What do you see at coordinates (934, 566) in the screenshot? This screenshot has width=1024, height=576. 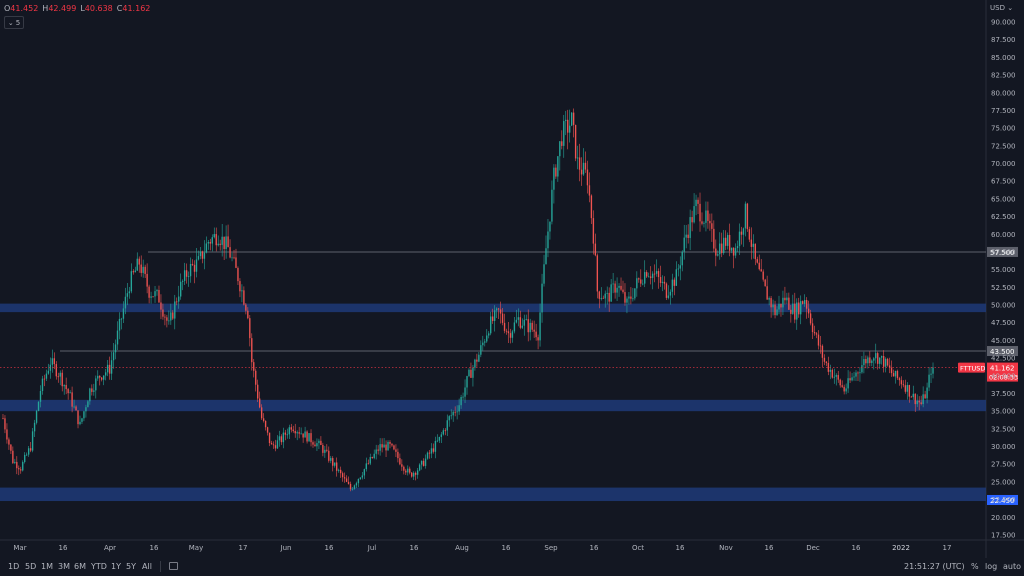 I see `utc-clock: 21:51:27 (UTC)` at bounding box center [934, 566].